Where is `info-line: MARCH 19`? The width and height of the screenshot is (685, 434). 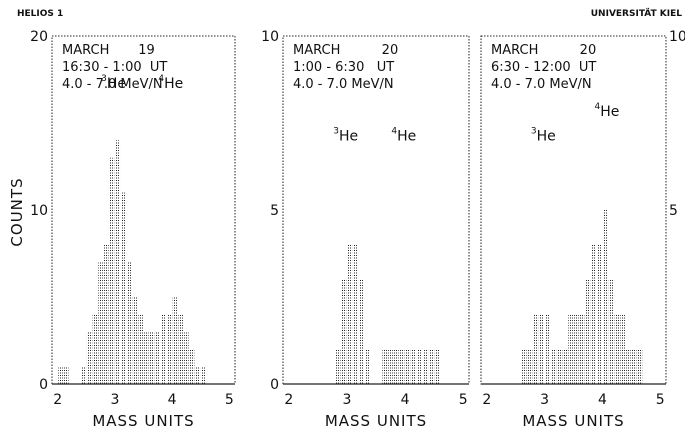 info-line: MARCH 19 is located at coordinates (108, 50).